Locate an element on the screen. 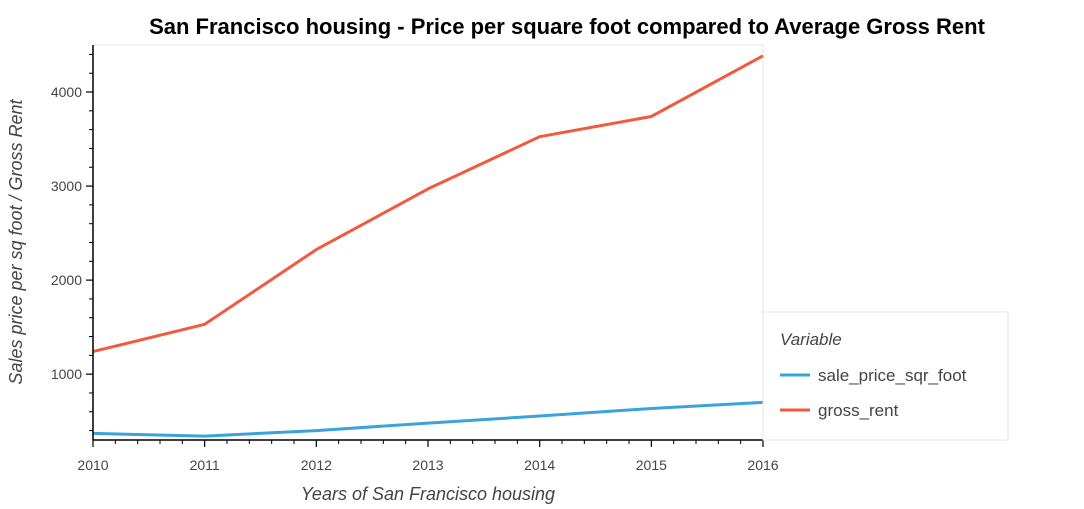 Image resolution: width=1084 pixels, height=509 pixels. x-tick-label: 2013 is located at coordinates (427, 465).